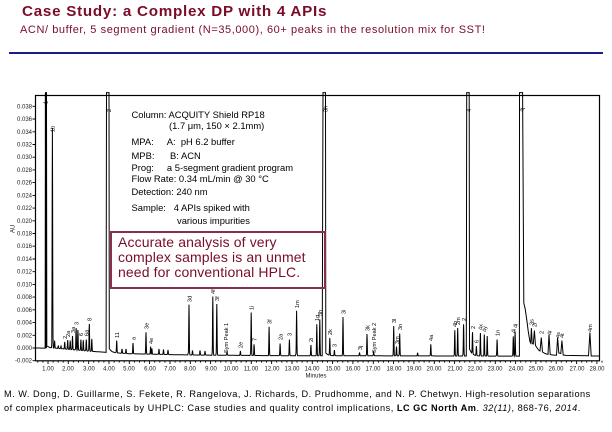  I want to click on svg-text: -0.002, so click(24, 362).